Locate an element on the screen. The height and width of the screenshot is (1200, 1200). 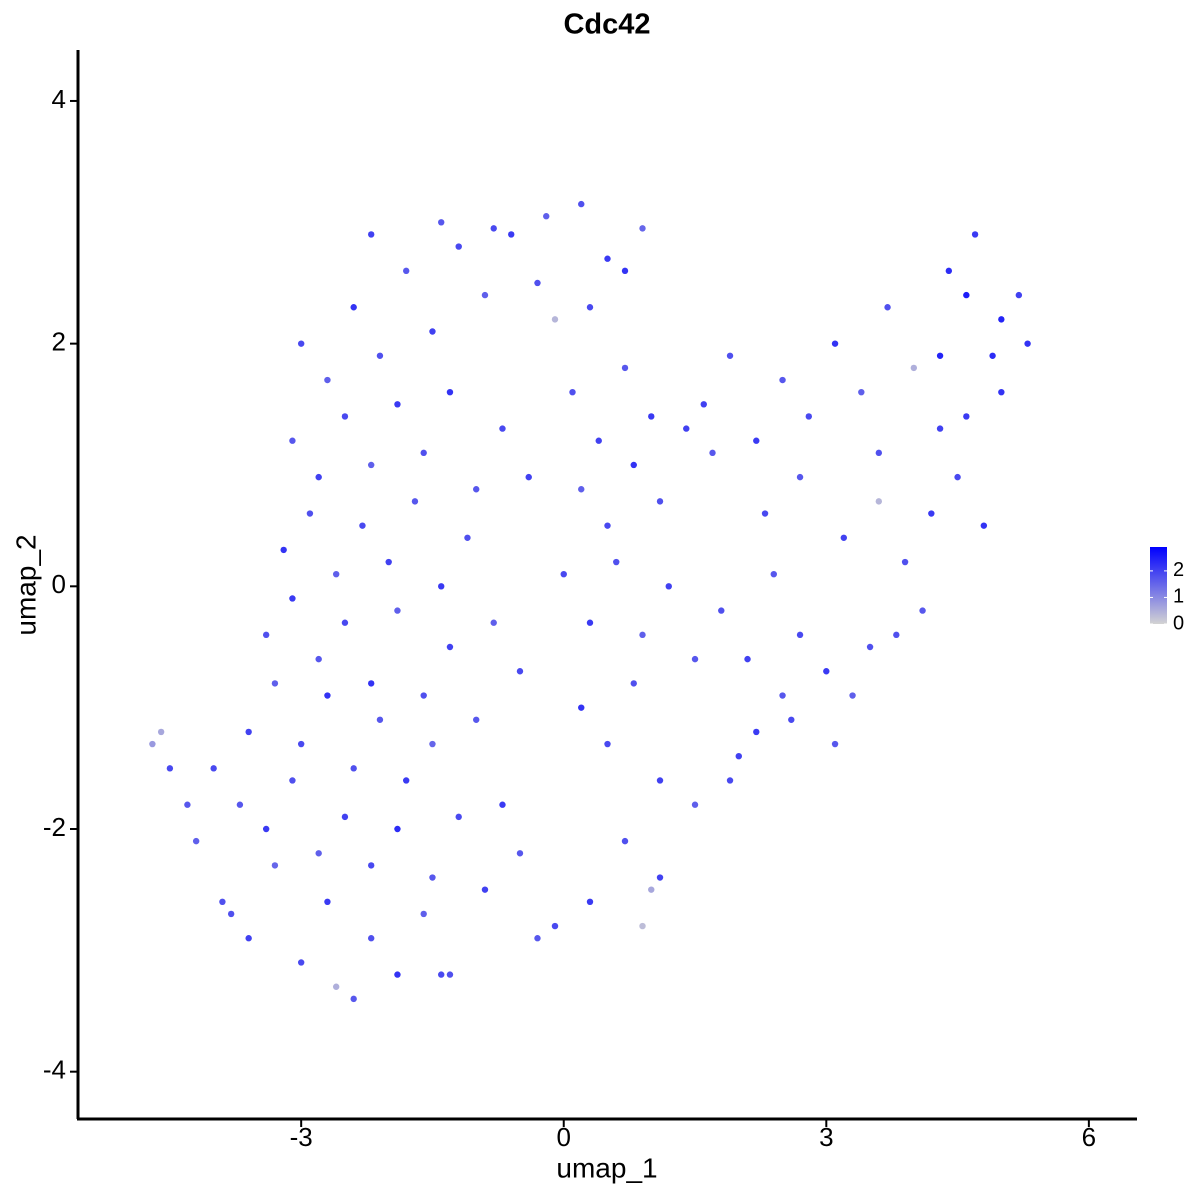
y-tick-label: 0 is located at coordinates (59, 584).